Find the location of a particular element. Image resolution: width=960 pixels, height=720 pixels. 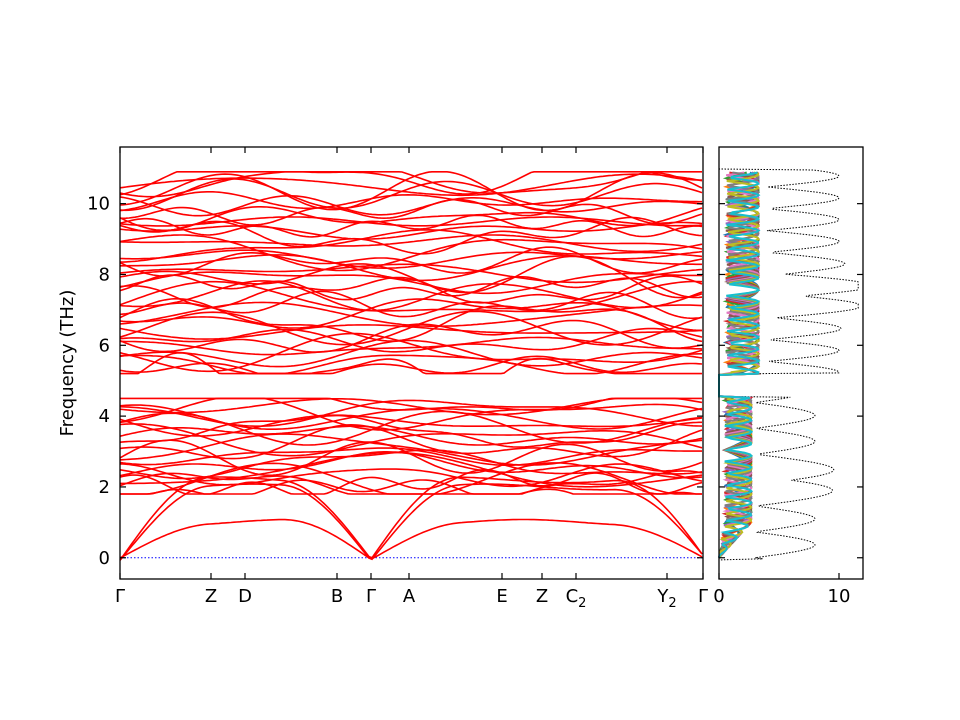

y-axis-label: Frequency (THz) is located at coordinates (67, 363).